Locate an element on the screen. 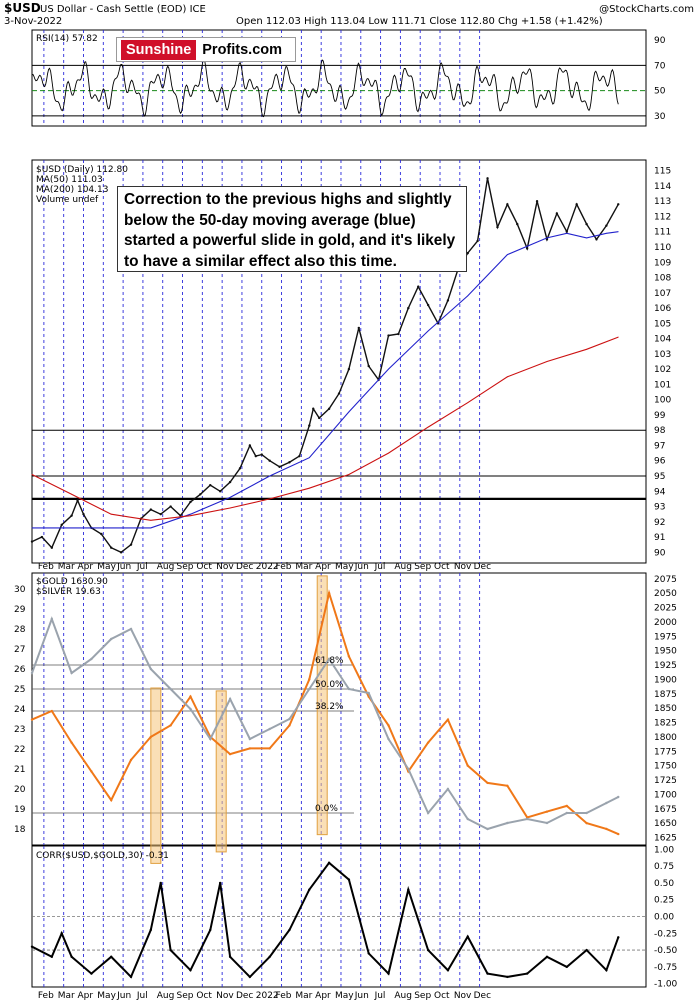 The image size is (700, 1000). usd-legend-entry: $USD (Daily) 112.80 is located at coordinates (82, 170).